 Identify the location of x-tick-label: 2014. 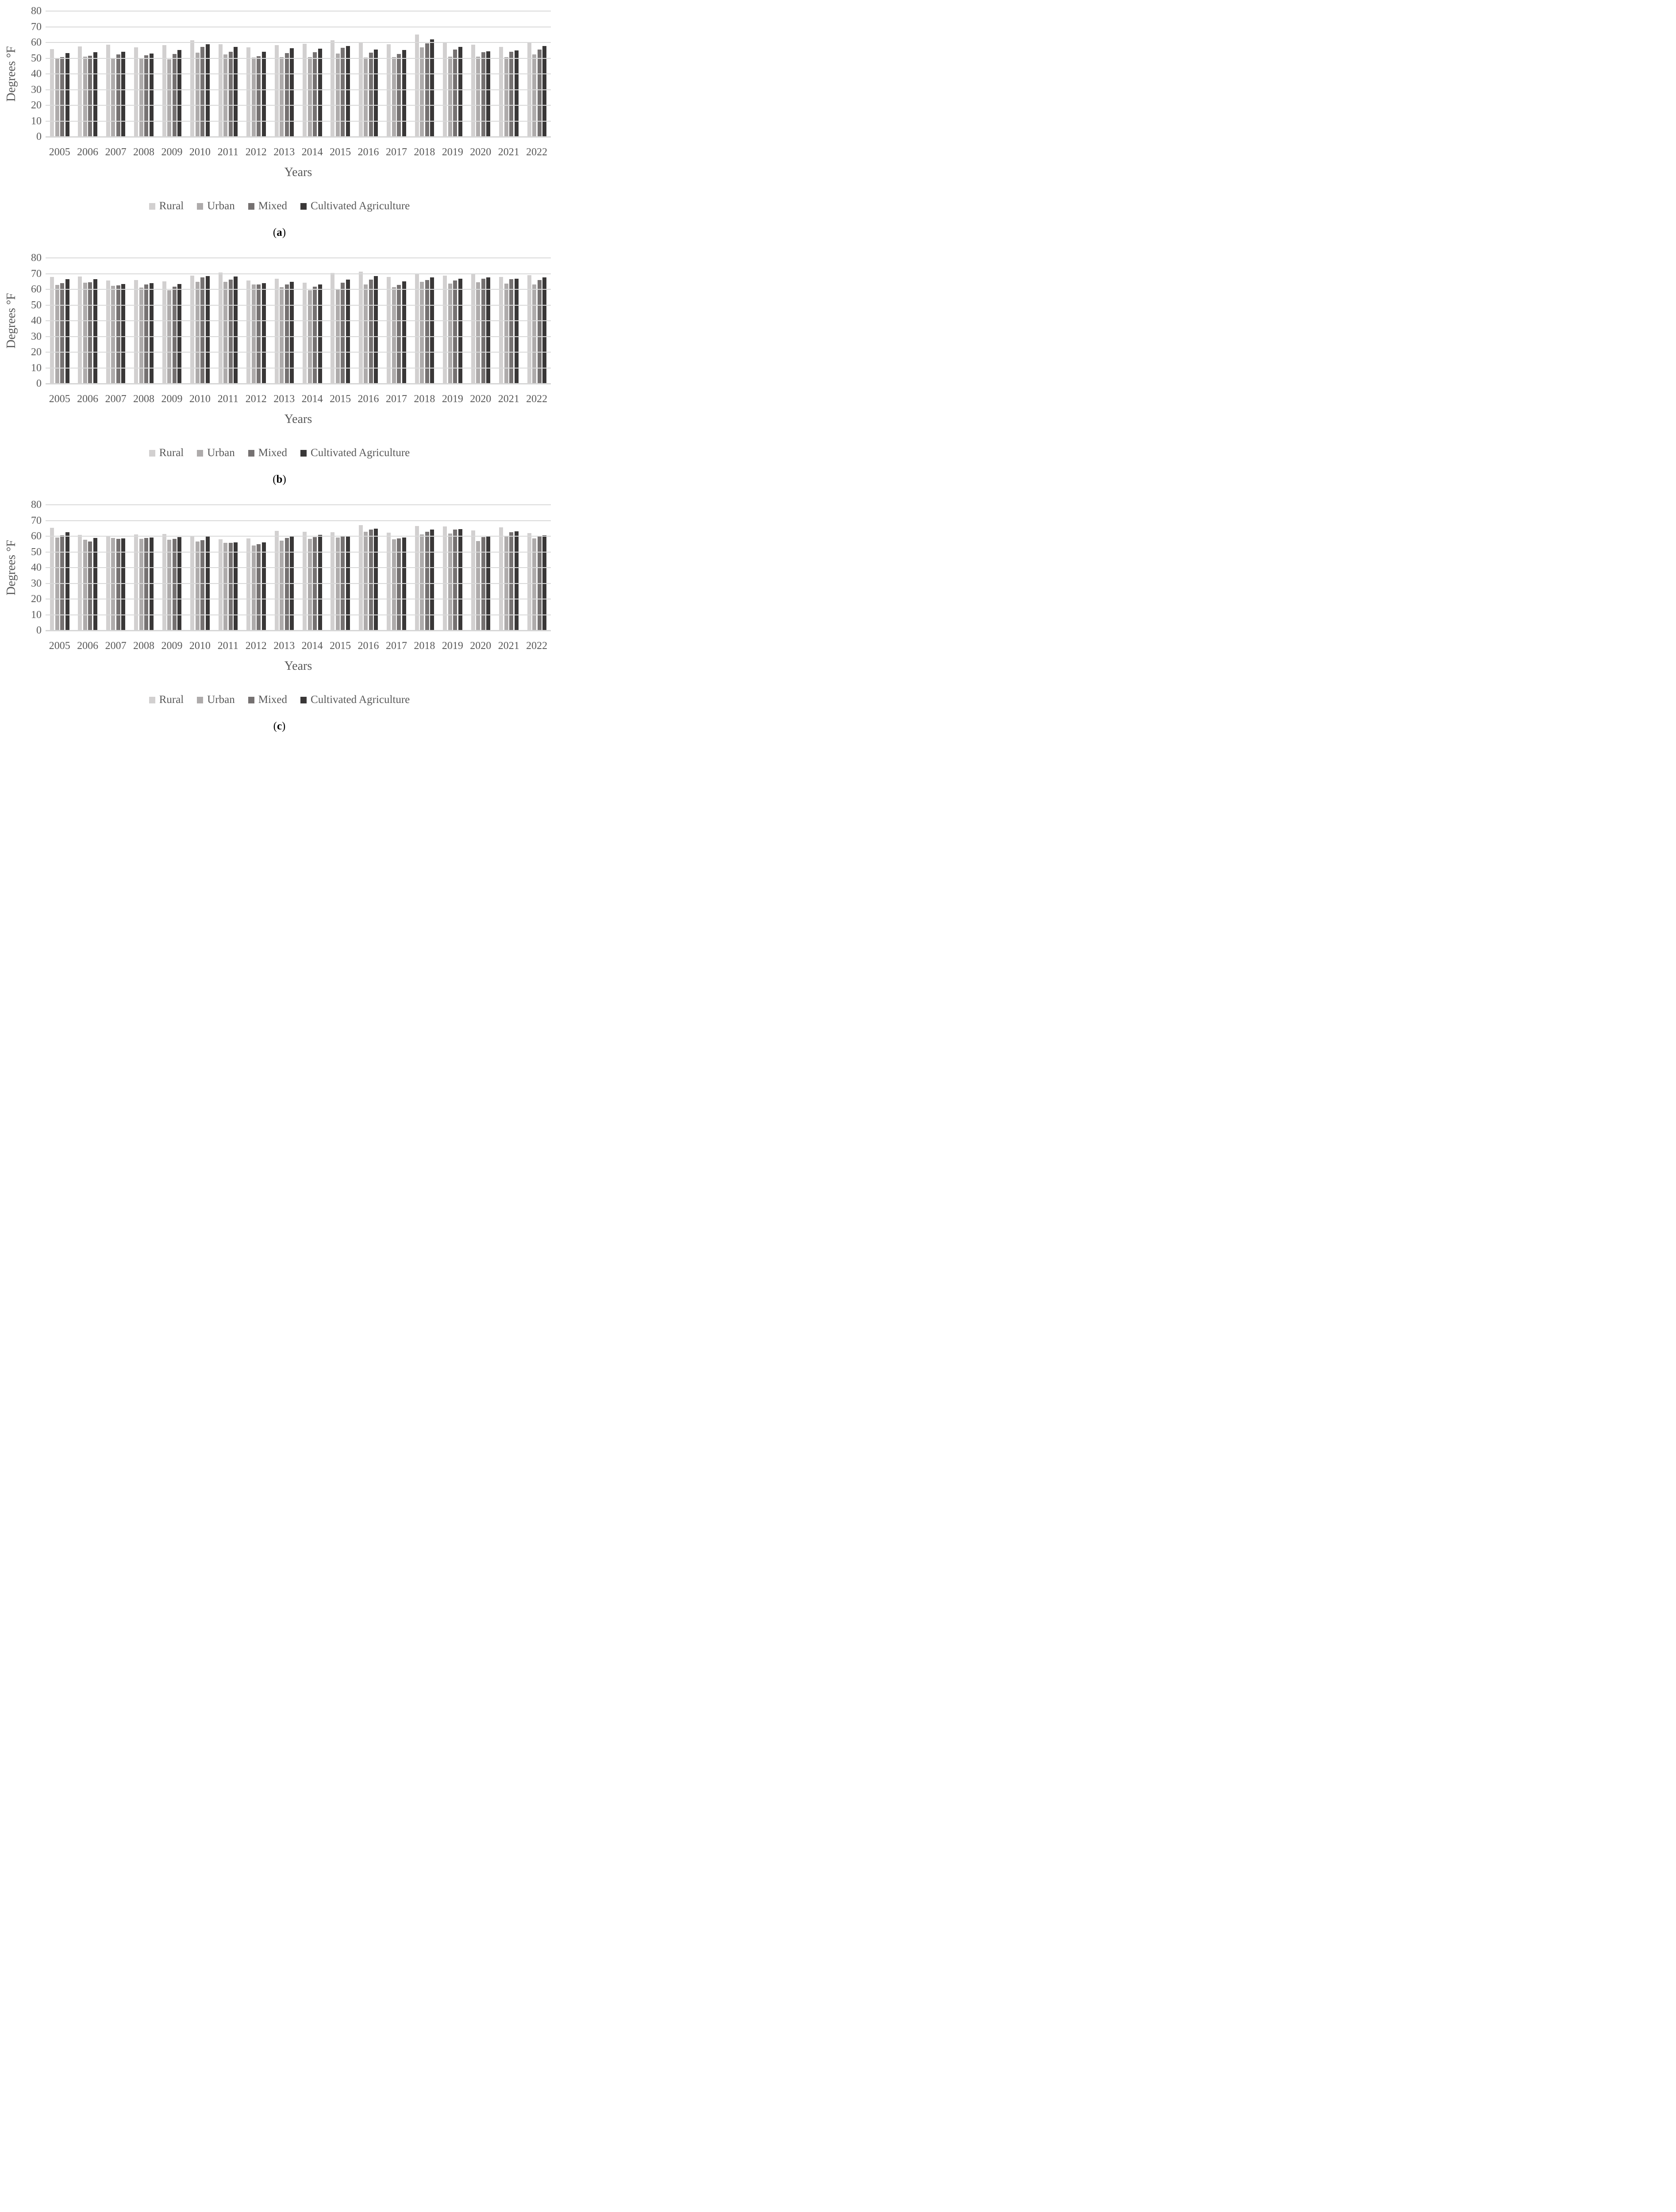
(312, 152).